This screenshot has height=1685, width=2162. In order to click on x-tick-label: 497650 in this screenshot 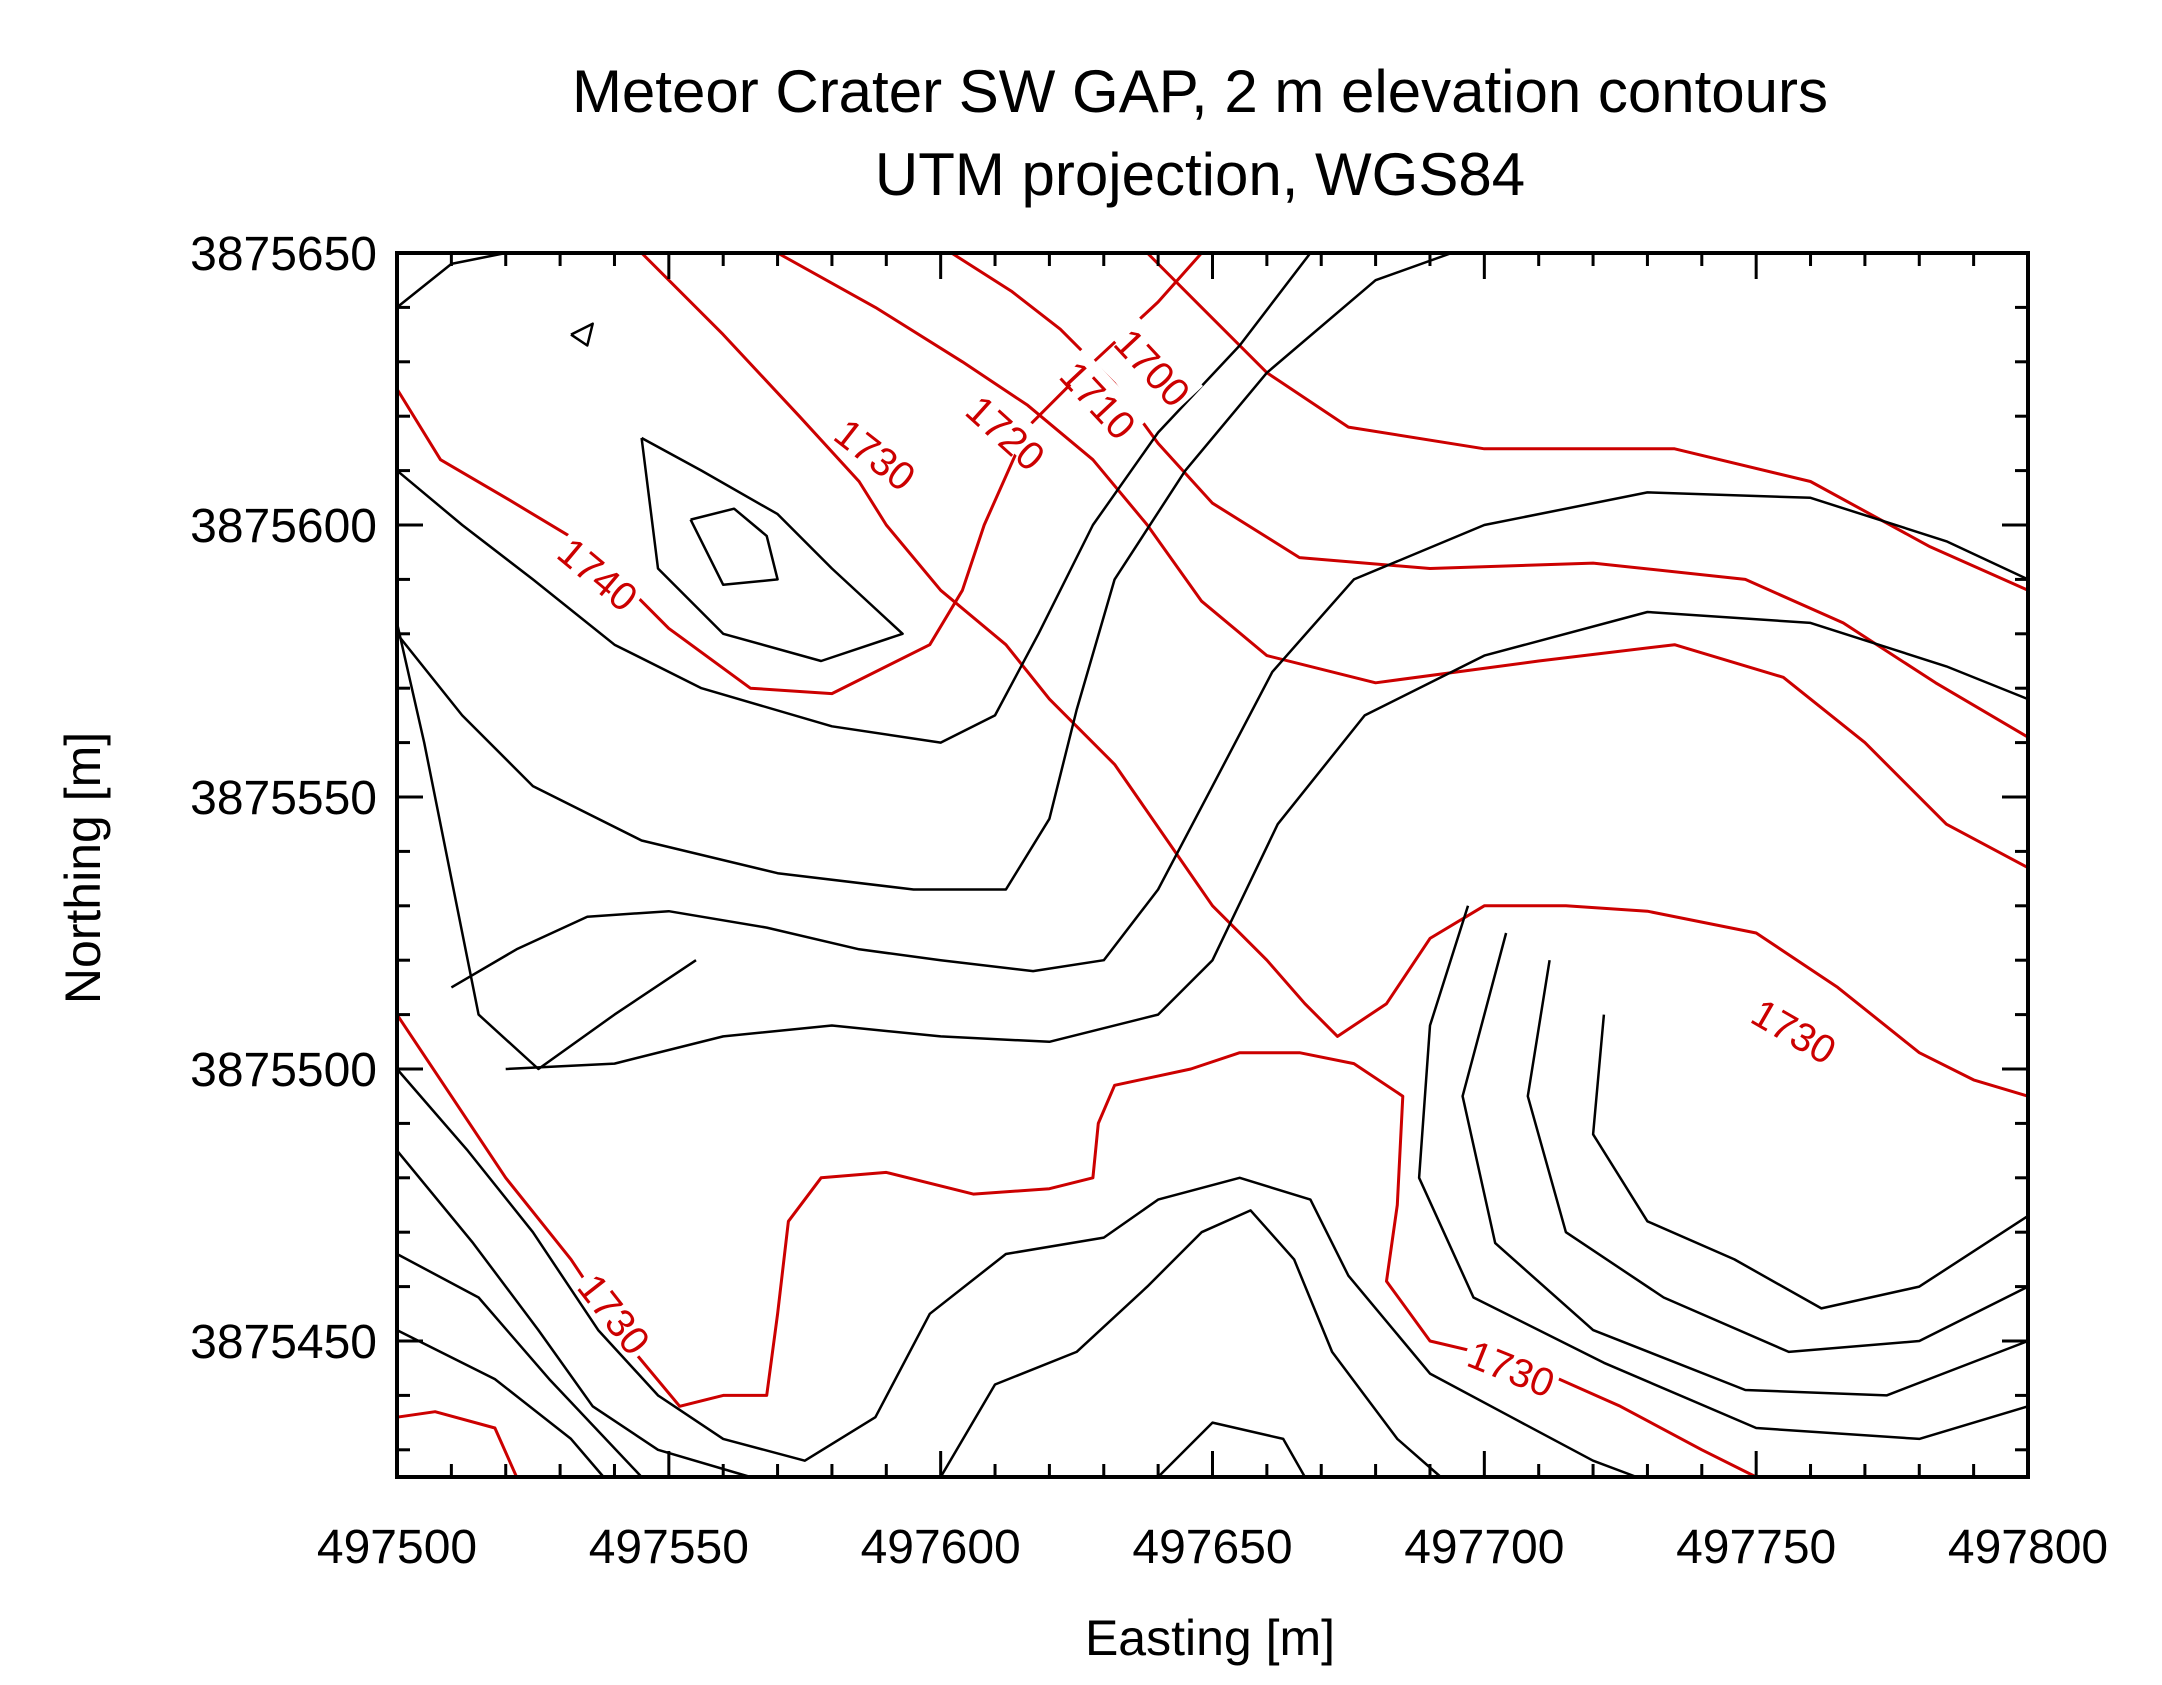, I will do `click(1212, 1547)`.